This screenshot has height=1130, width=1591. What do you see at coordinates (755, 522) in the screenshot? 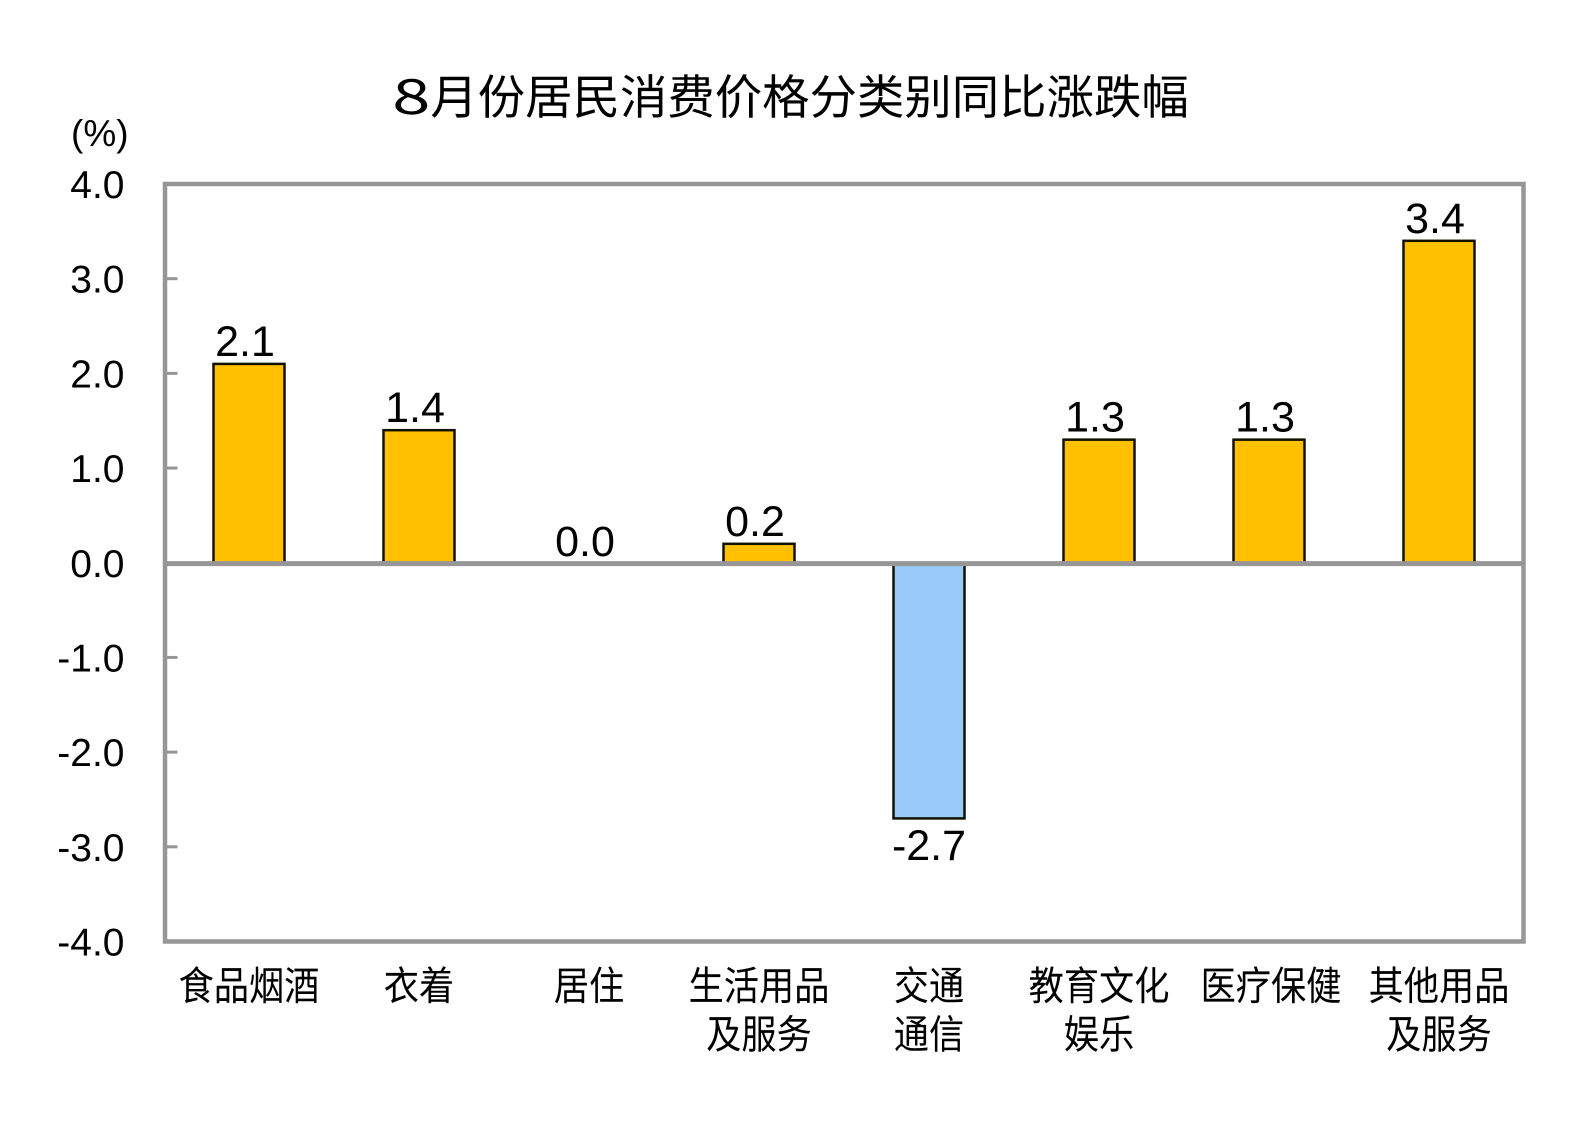
I see `svg-text: 0.2` at bounding box center [755, 522].